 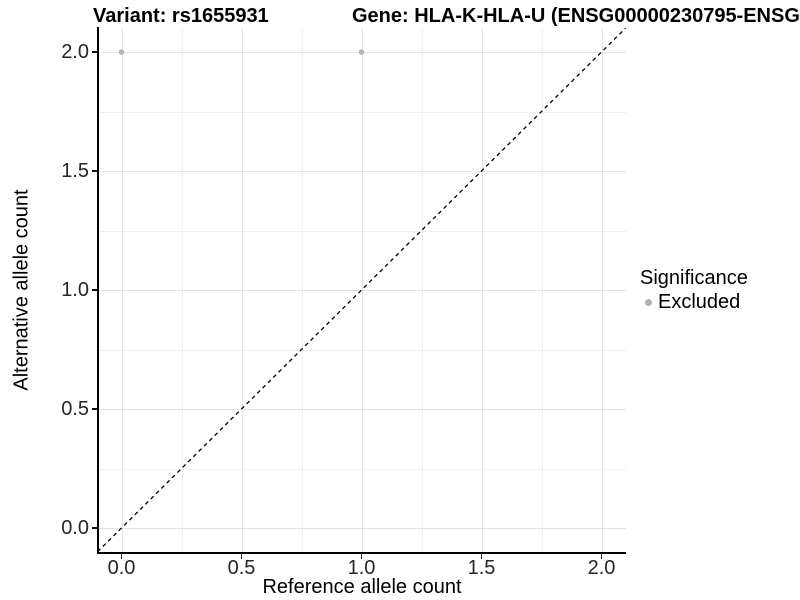 What do you see at coordinates (75, 52) in the screenshot?
I see `y-tick-label: 2.0` at bounding box center [75, 52].